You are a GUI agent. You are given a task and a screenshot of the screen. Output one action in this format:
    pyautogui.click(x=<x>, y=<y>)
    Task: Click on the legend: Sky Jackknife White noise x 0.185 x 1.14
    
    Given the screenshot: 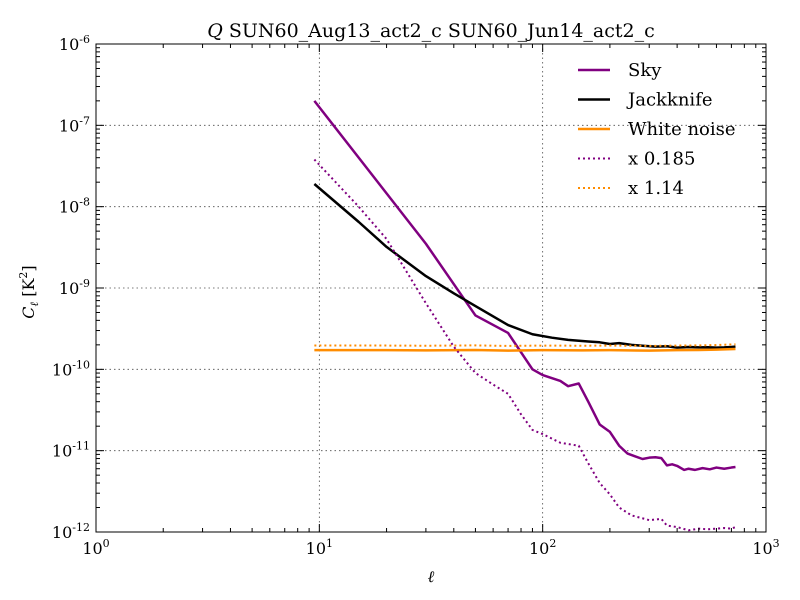 What is the action you would take?
    pyautogui.click(x=657, y=129)
    